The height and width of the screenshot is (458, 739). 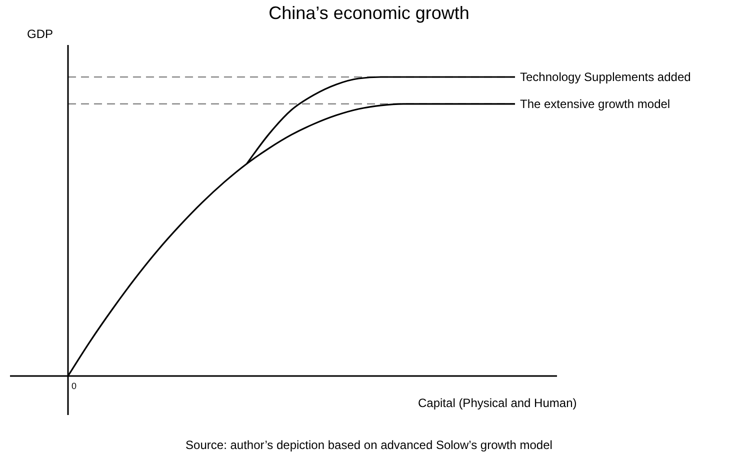 What do you see at coordinates (497, 403) in the screenshot?
I see `x-axis-title: Capital (Physical and Human)` at bounding box center [497, 403].